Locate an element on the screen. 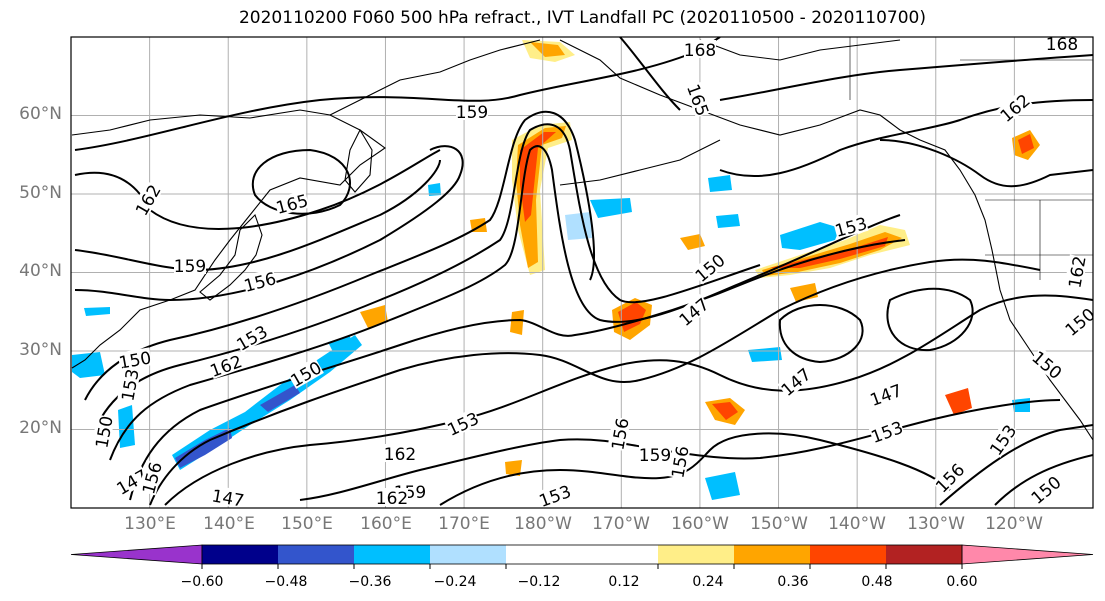  anomaly-patch-hawaii is located at coordinates (725, 411).